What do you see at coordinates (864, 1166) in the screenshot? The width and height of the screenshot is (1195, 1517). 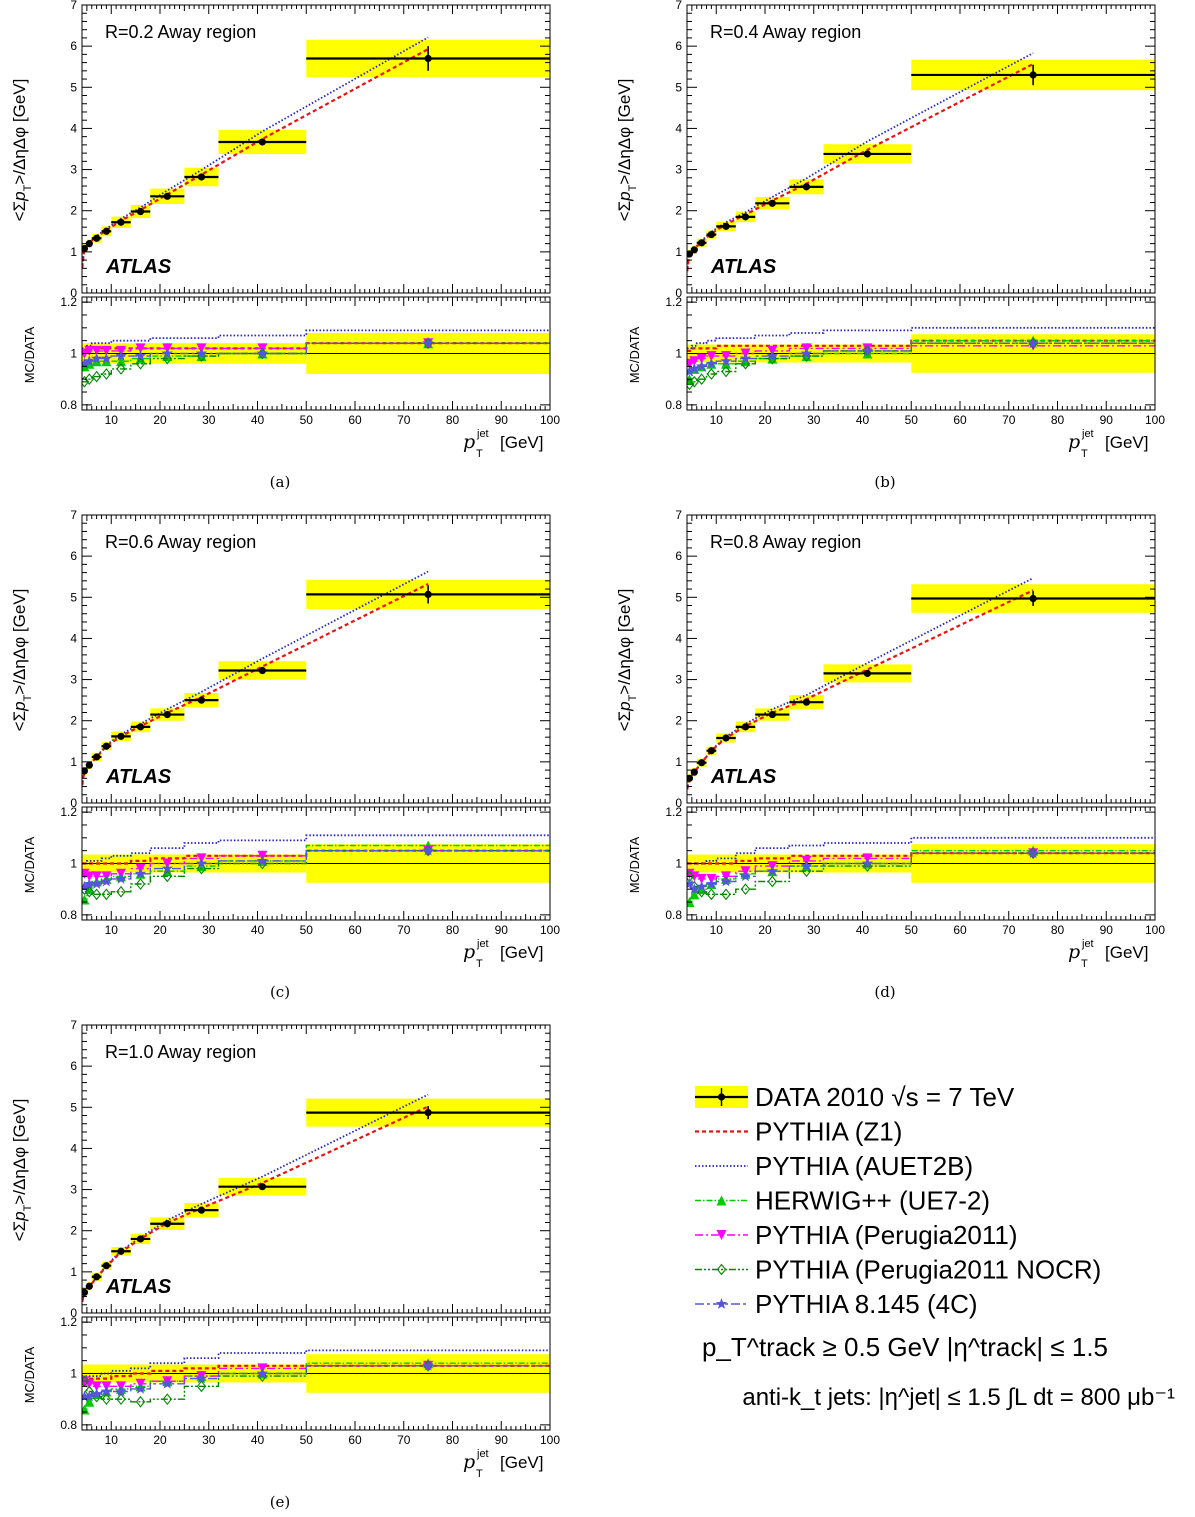 I see `legend-label: PYTHIA (AUET2B)` at bounding box center [864, 1166].